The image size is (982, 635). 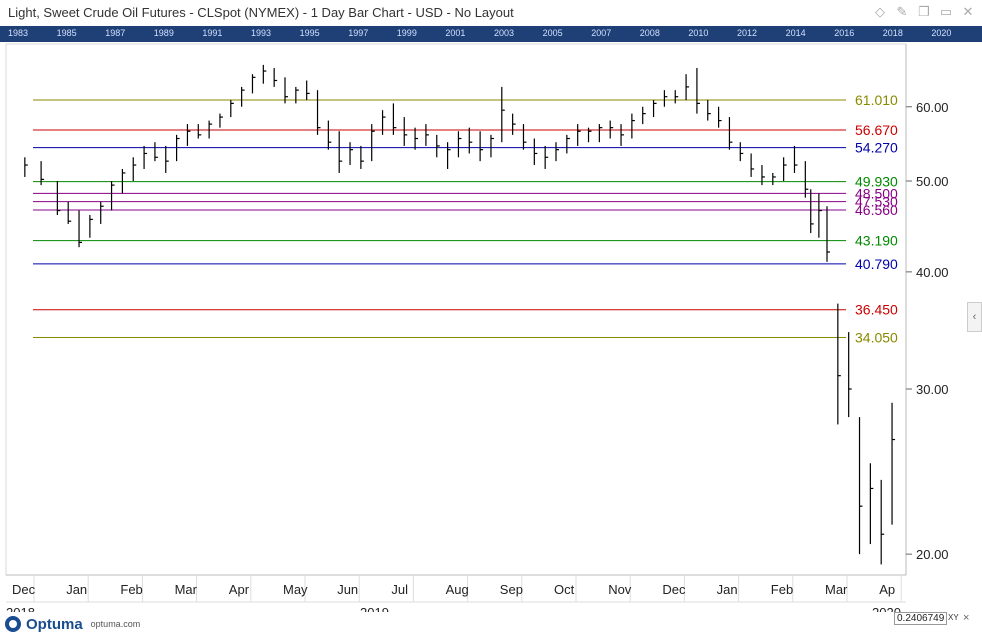 What do you see at coordinates (795, 33) in the screenshot?
I see `year-label: 2014` at bounding box center [795, 33].